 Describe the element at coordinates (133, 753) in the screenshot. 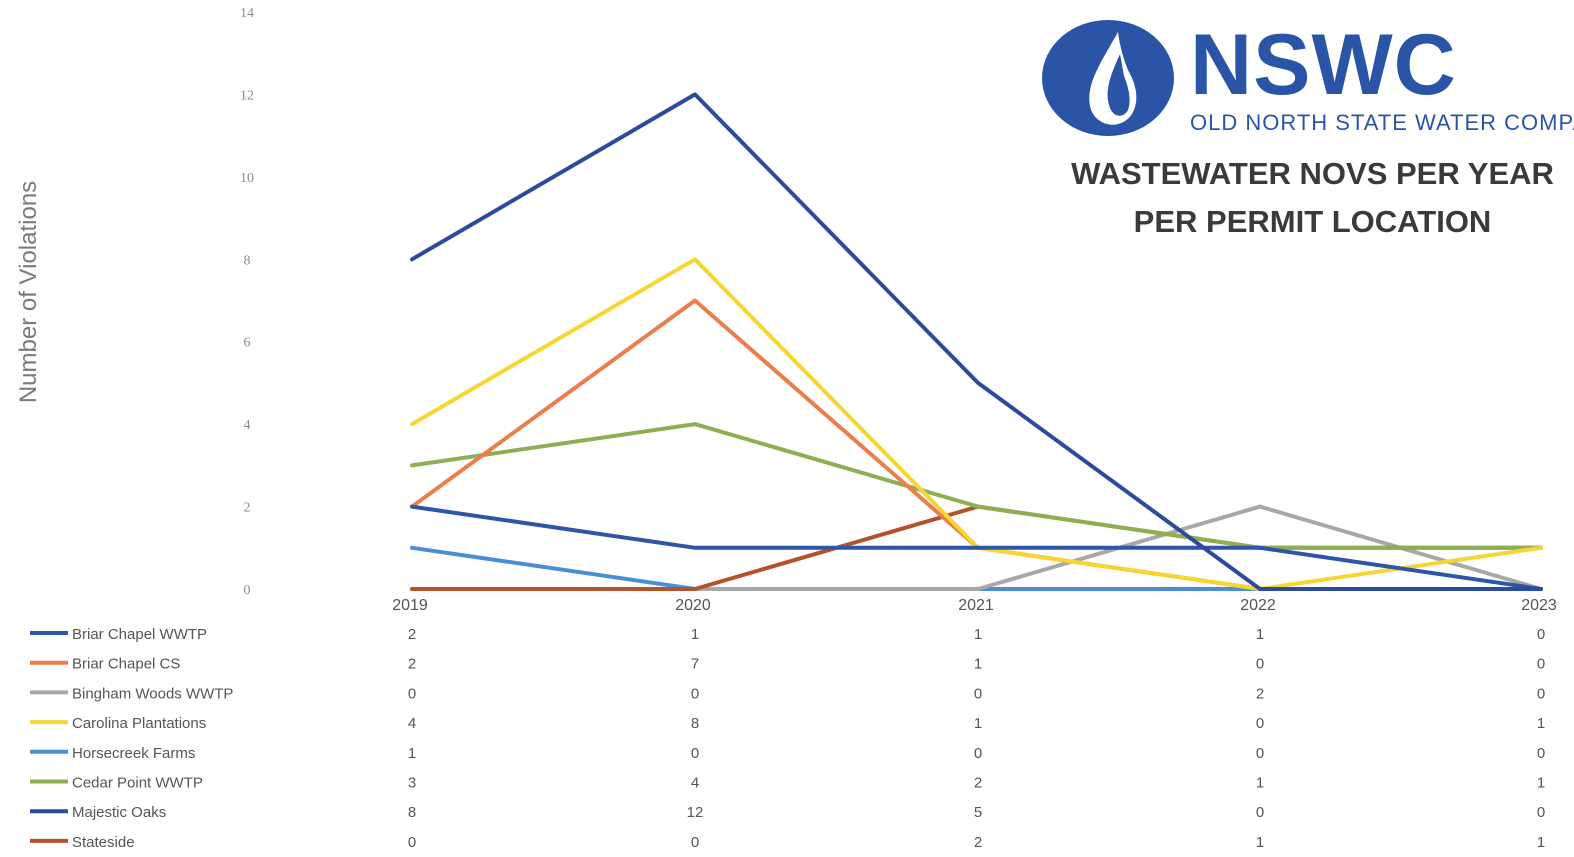

I see `legend-label: Horsecreek Farms` at that location.